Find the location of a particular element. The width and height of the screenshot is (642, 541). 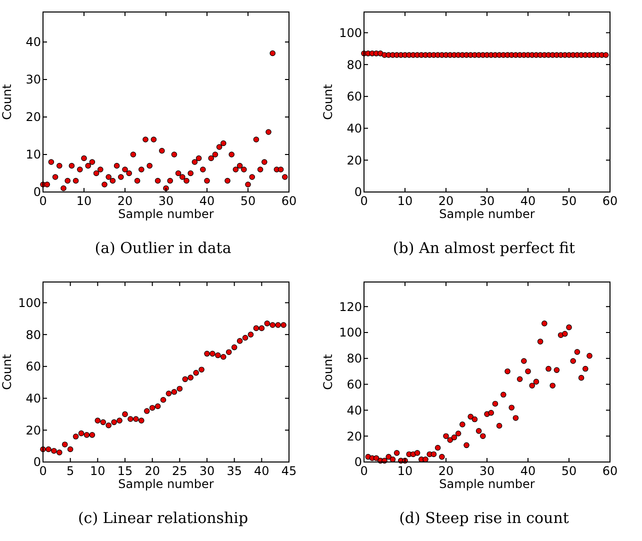

y-tick-label: 10 is located at coordinates (33, 155).